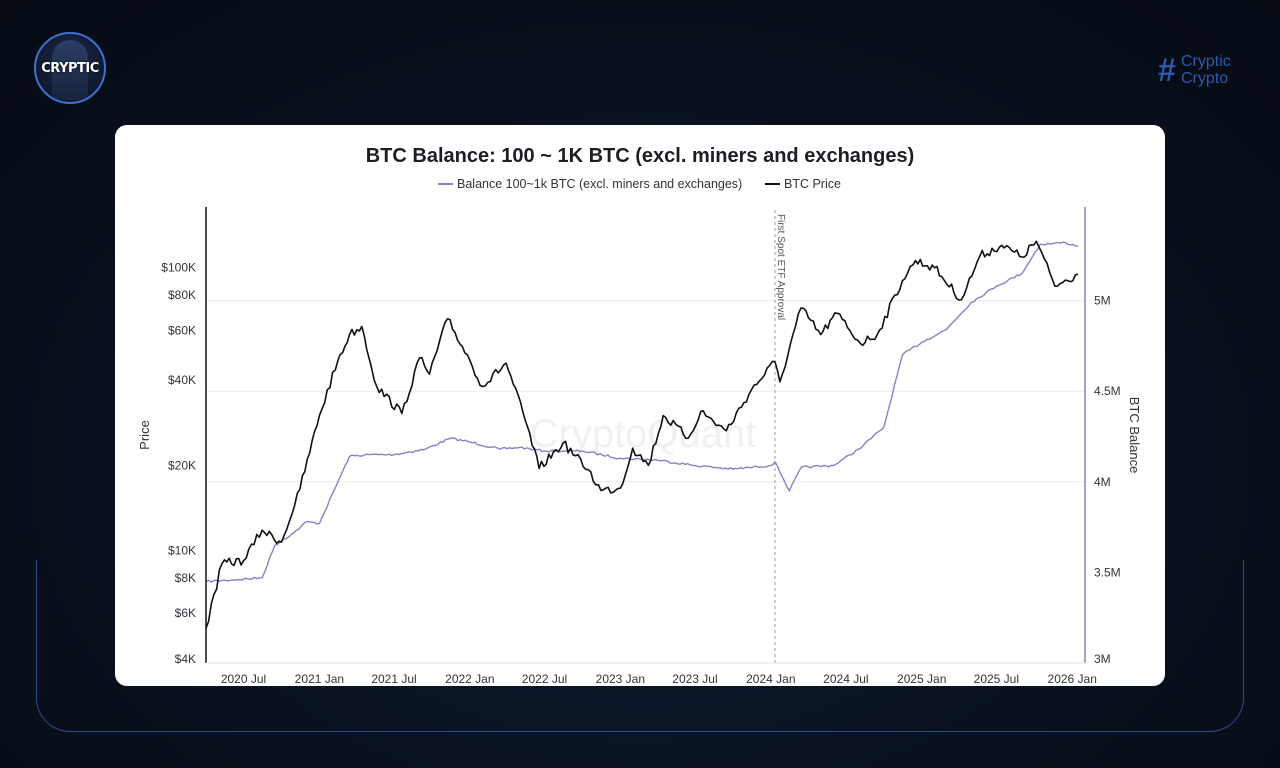 This screenshot has width=1280, height=768. What do you see at coordinates (185, 578) in the screenshot?
I see `left-tick-label-2: $8K` at bounding box center [185, 578].